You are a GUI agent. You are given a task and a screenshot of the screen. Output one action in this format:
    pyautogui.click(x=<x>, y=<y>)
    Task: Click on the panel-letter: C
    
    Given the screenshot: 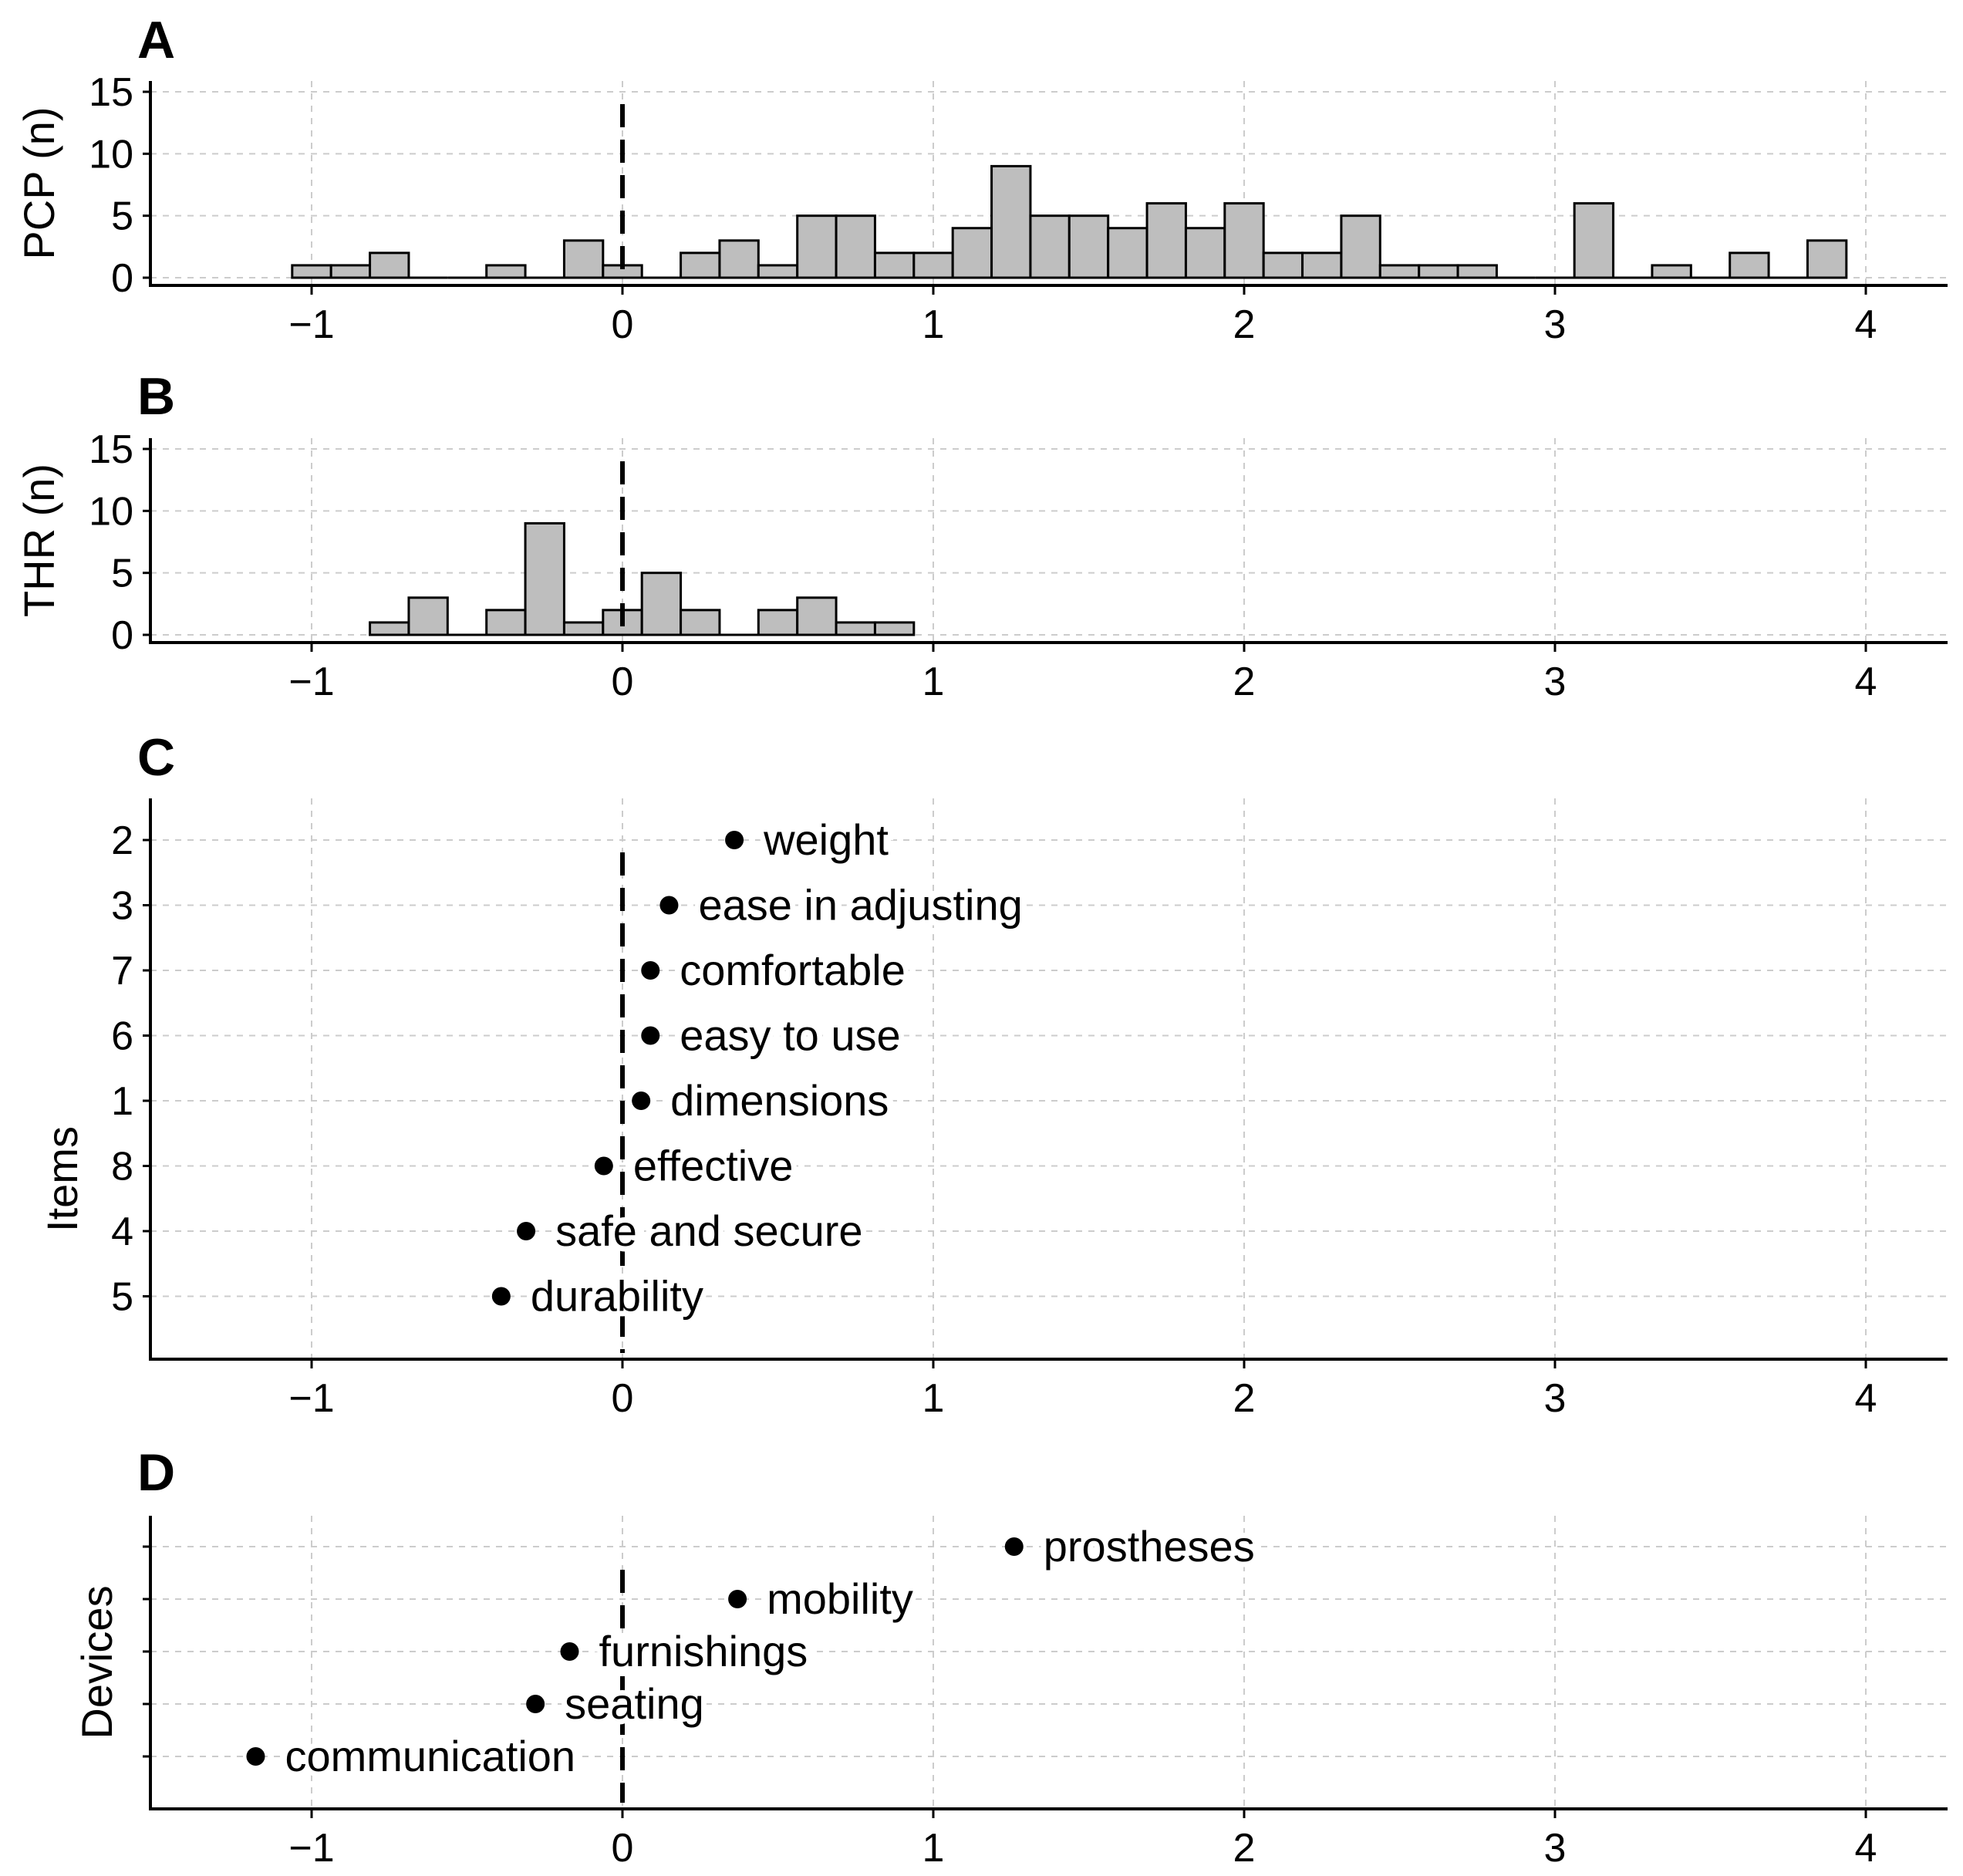 What is the action you would take?
    pyautogui.click(x=156, y=758)
    